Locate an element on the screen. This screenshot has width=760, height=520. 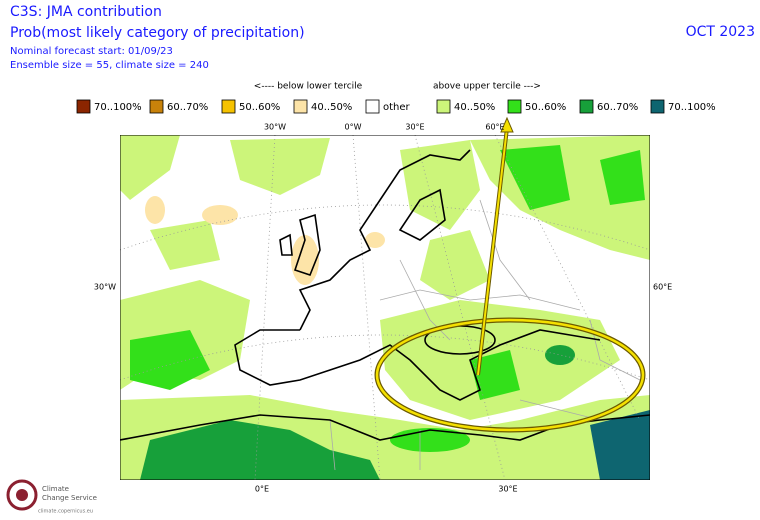
lon-label: 30°W is located at coordinates (275, 127).